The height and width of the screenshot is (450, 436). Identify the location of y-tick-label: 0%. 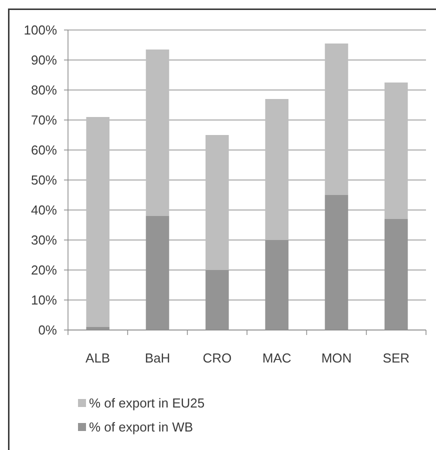
(48, 330).